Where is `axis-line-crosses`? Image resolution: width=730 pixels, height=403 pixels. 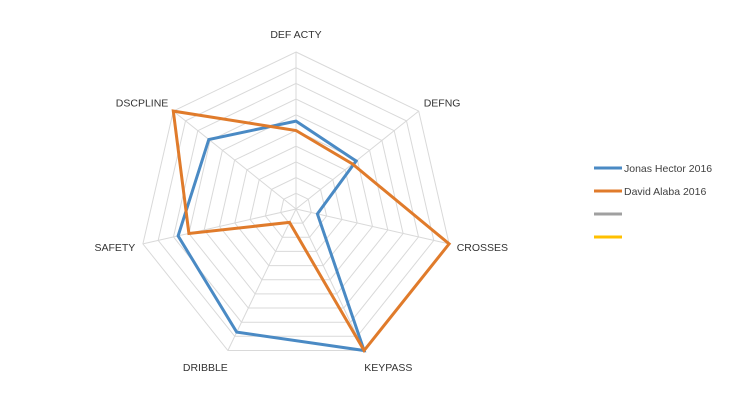 axis-line-crosses is located at coordinates (372, 226).